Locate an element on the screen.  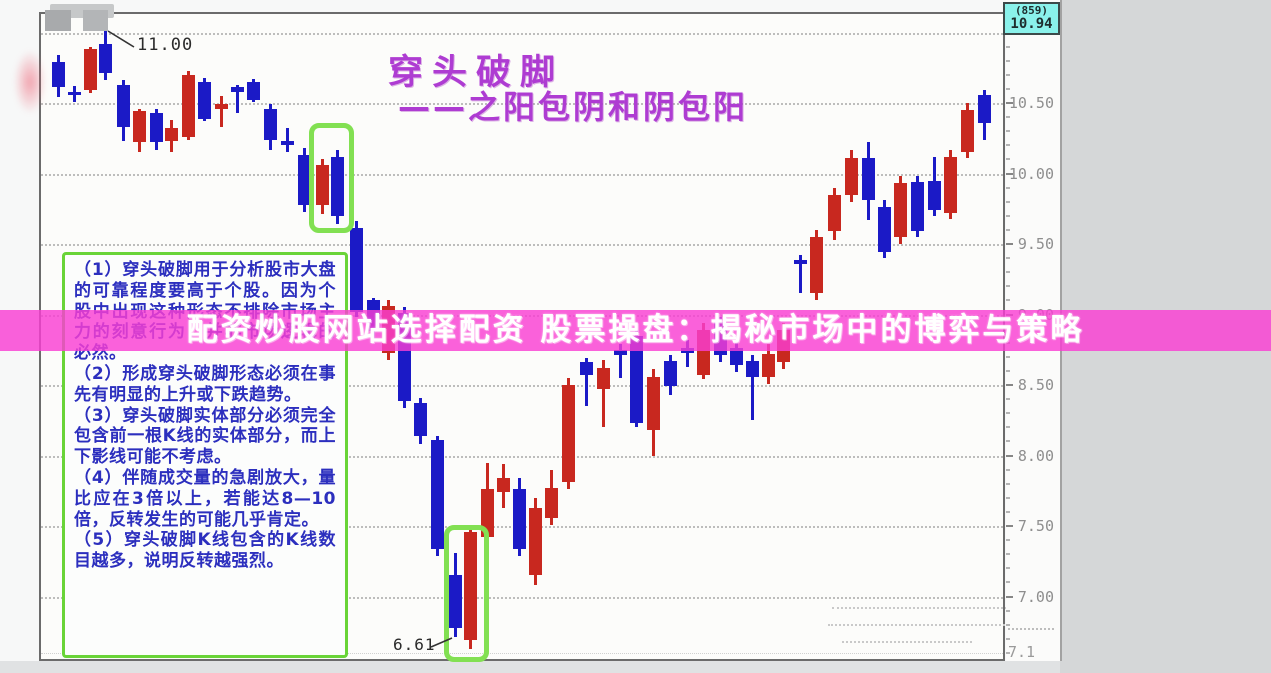
high-price-callout: 11.00 is located at coordinates (165, 45).